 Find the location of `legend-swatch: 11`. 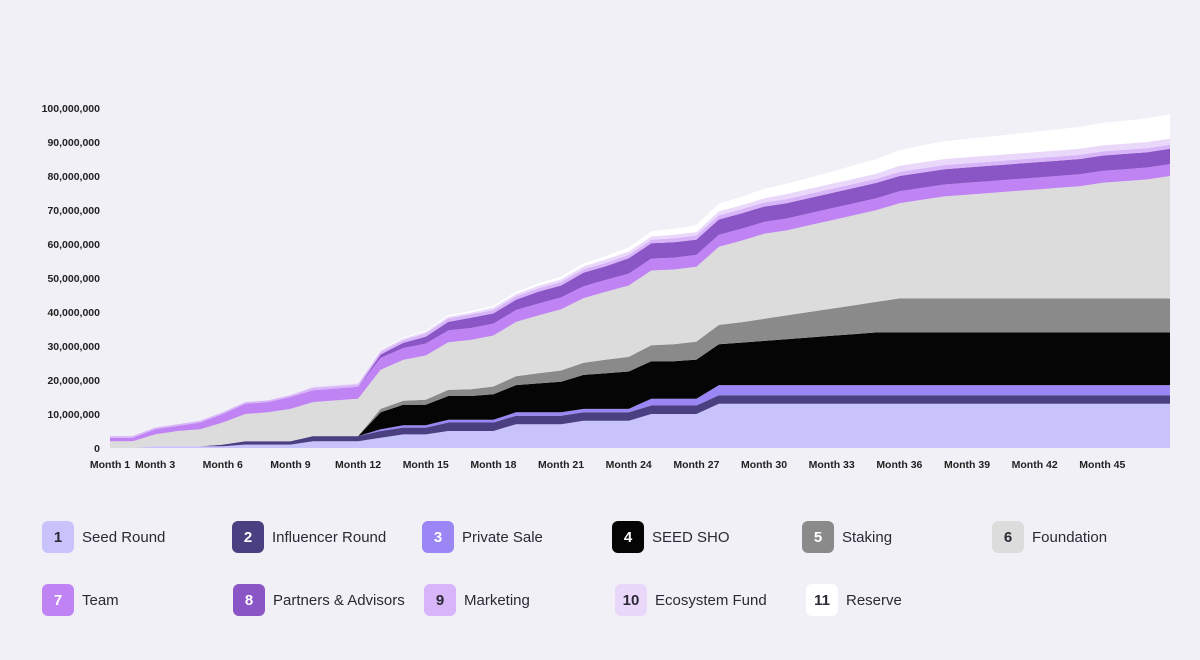

legend-swatch: 11 is located at coordinates (822, 600).